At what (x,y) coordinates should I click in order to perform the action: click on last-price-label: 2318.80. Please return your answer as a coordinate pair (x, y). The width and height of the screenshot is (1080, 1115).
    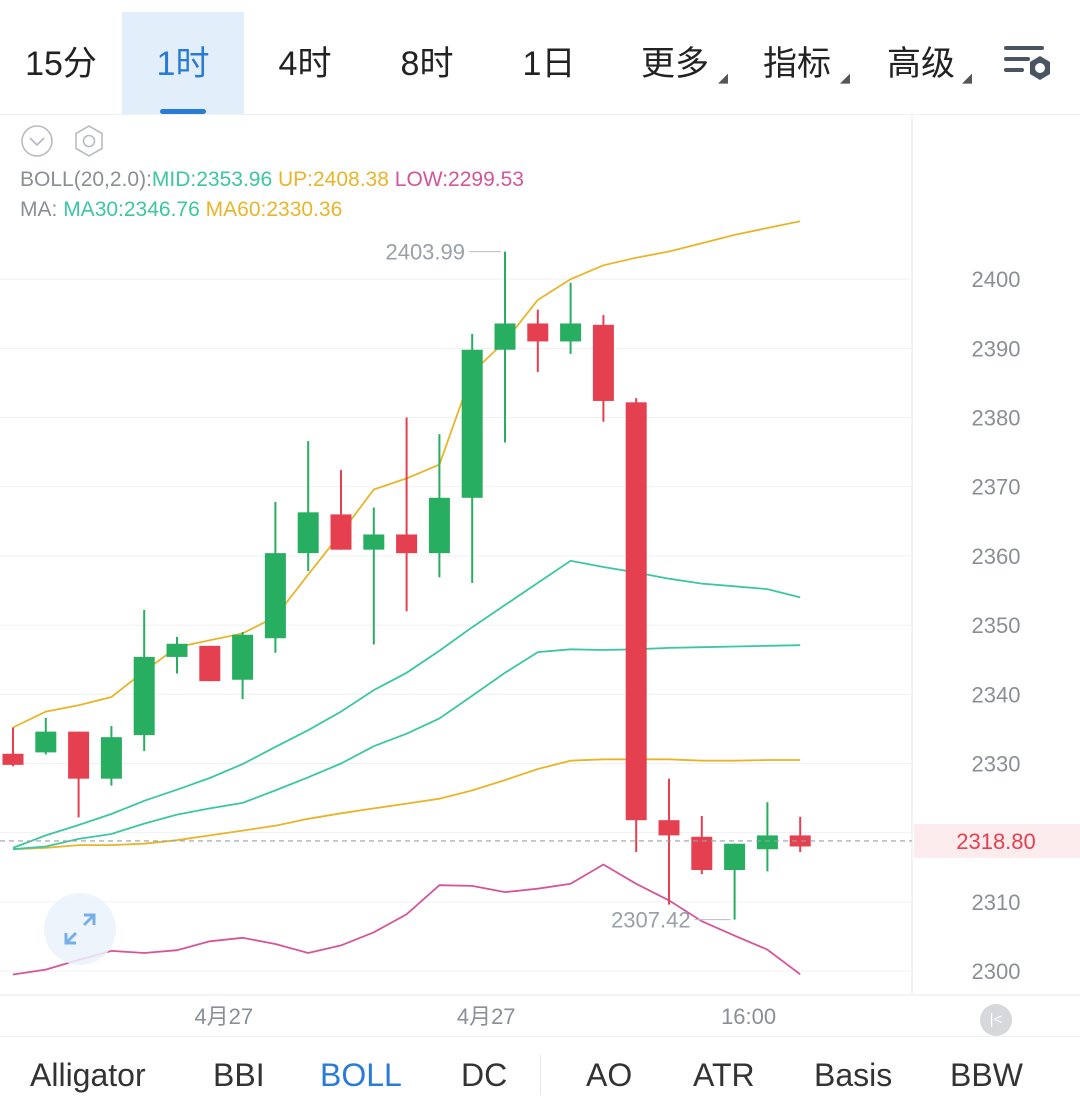
    Looking at the image, I should click on (996, 841).